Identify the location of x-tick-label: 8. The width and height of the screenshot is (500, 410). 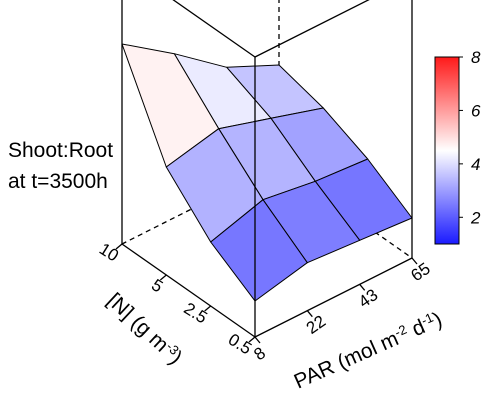
(259, 353).